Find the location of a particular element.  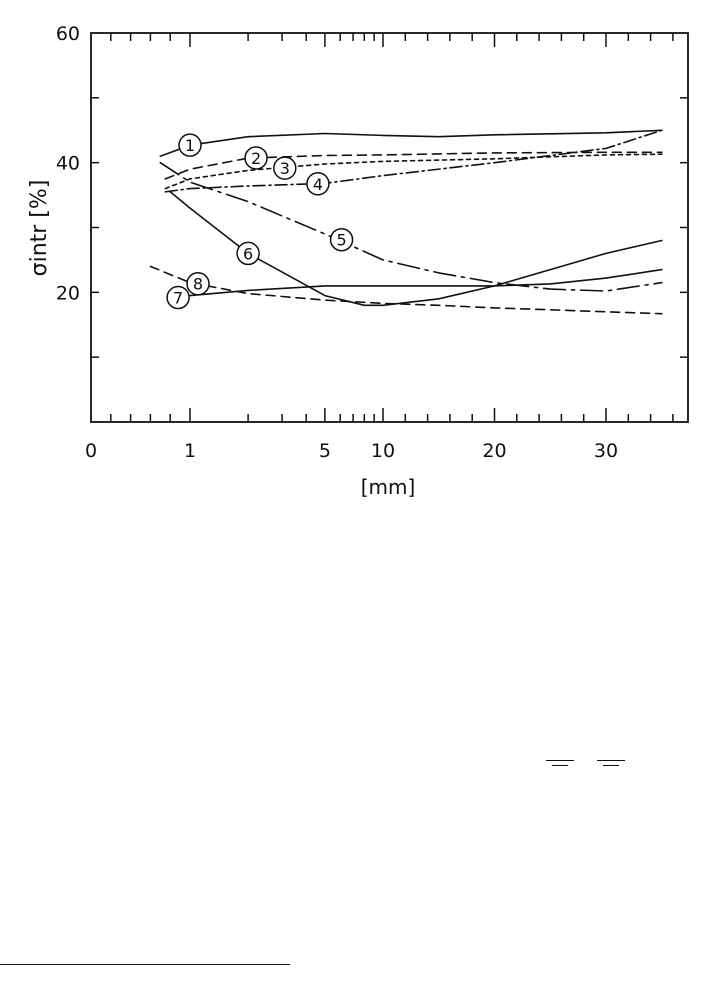

curve-label-3: 3 is located at coordinates (285, 168).